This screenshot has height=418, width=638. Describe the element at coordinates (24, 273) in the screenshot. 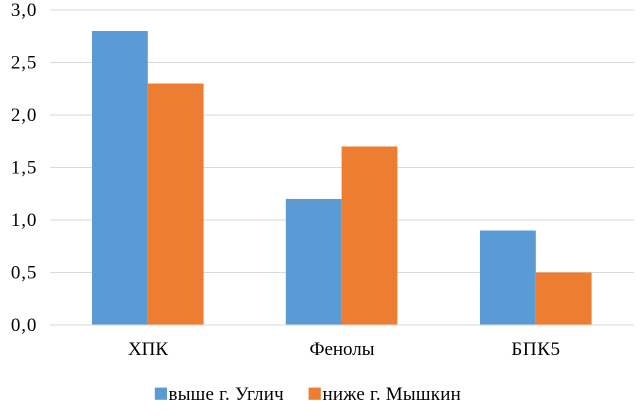

I see `svg-text: 0,5` at that location.